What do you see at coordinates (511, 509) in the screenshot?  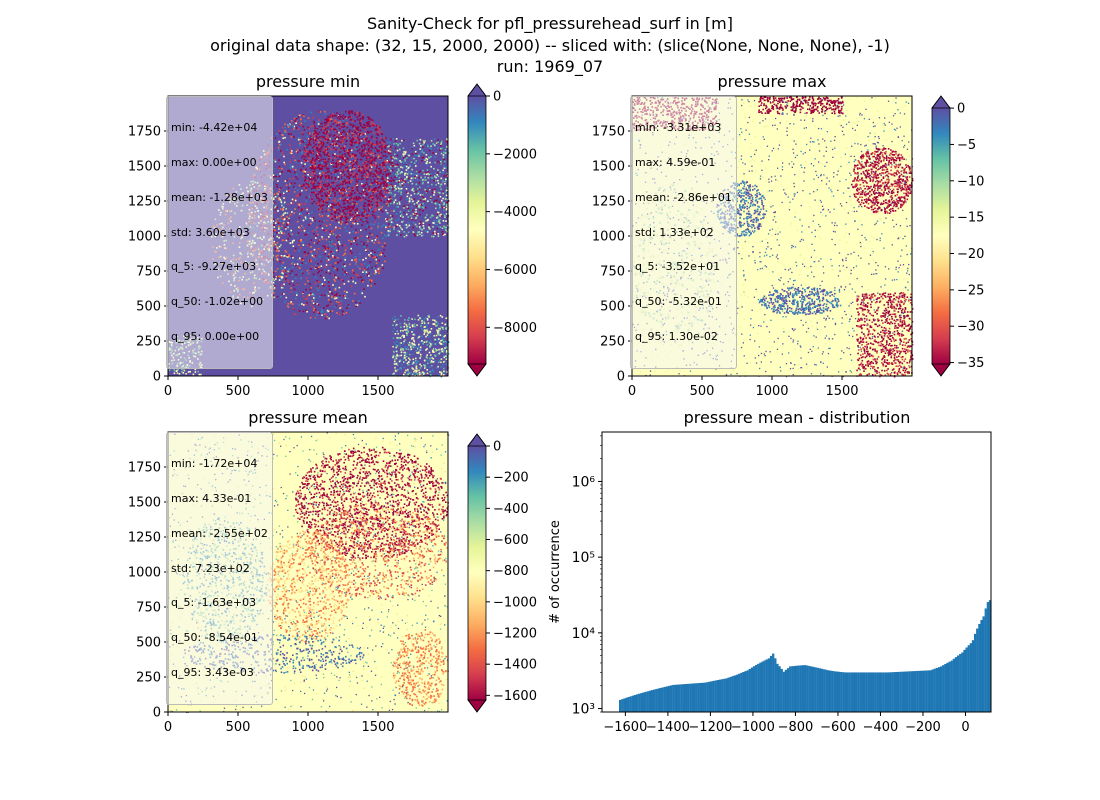 I see `colorbar-tick-label: −400` at bounding box center [511, 509].